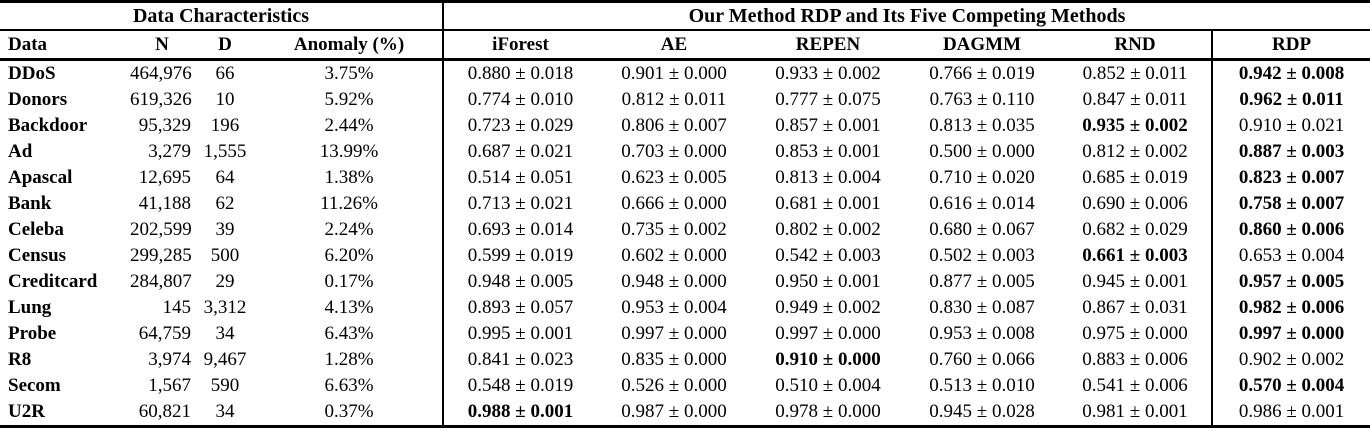  I want to click on rnd-score-cell: 0.975 ± 0.000, so click(1136, 334).